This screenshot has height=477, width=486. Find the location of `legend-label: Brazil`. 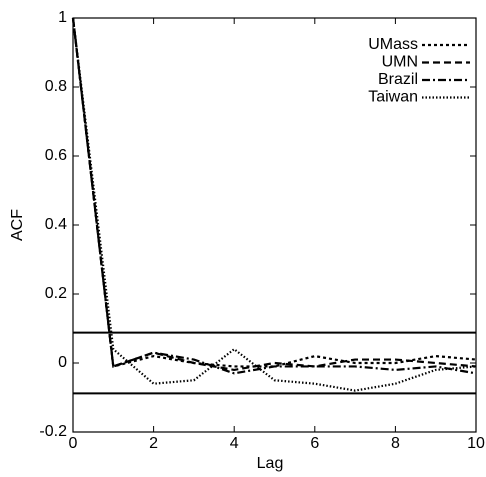

legend-label: Brazil is located at coordinates (398, 79).